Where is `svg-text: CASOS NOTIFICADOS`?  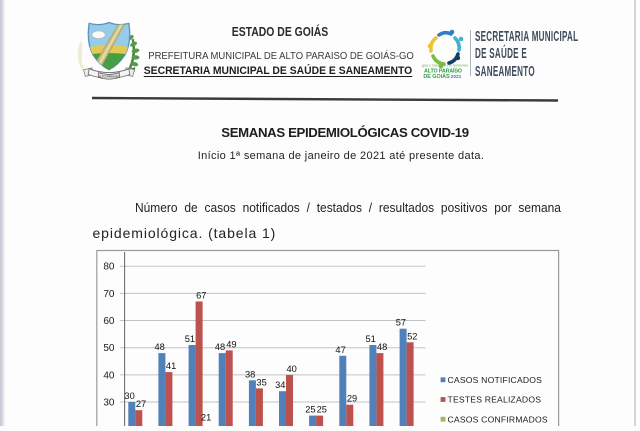 svg-text: CASOS NOTIFICADOS is located at coordinates (495, 380).